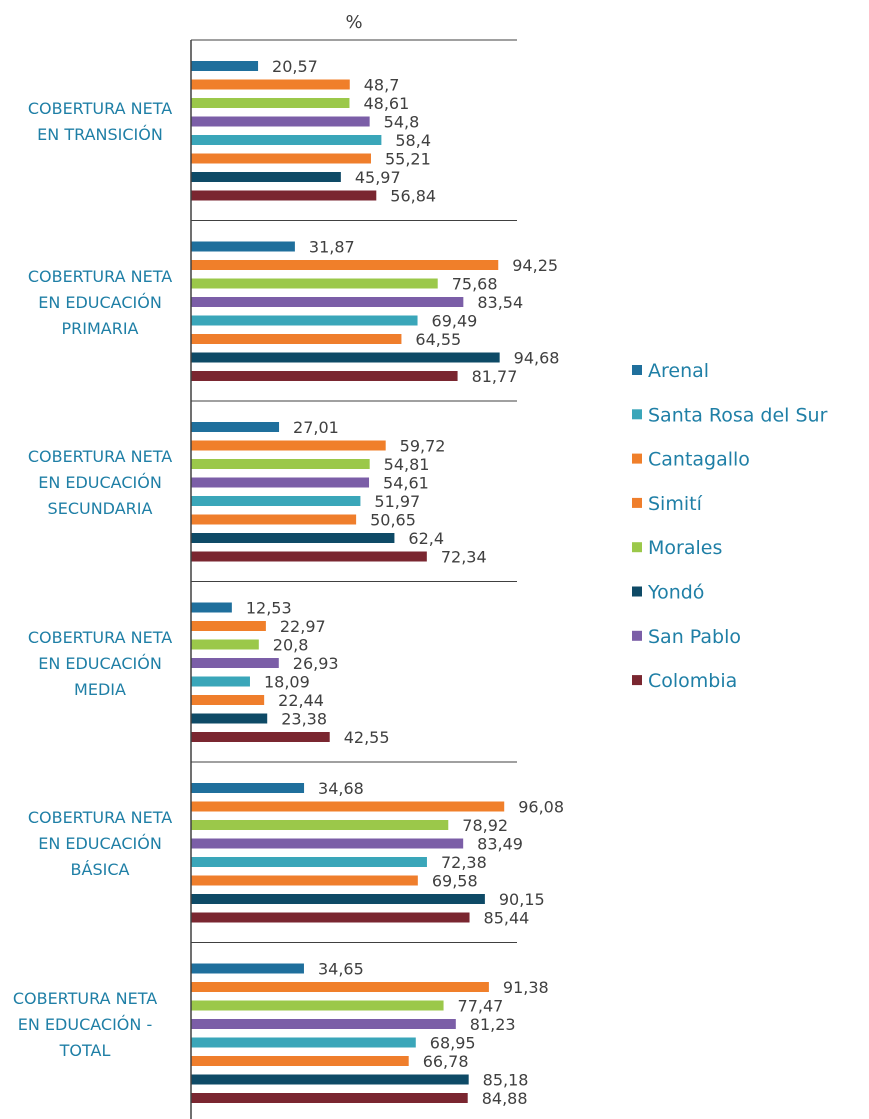 The image size is (869, 1119). I want to click on legend-label: San Pablo, so click(694, 637).